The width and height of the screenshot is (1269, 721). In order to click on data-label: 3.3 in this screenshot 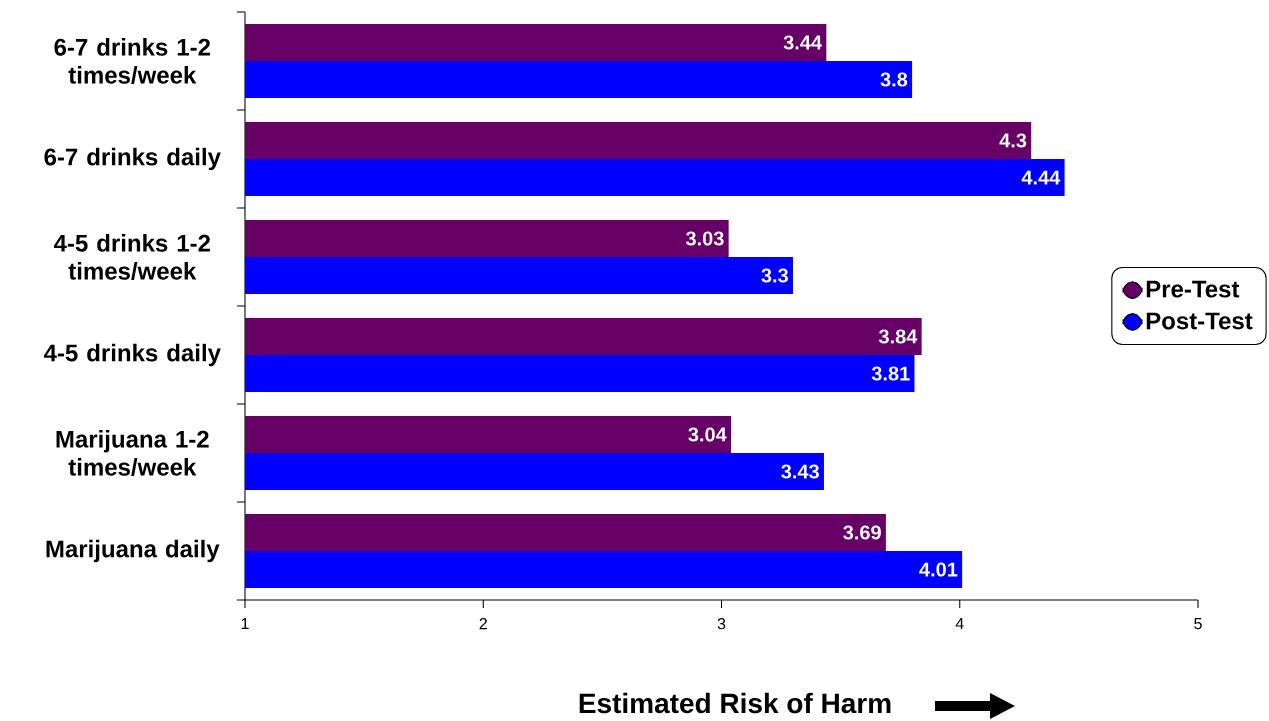, I will do `click(774, 275)`.